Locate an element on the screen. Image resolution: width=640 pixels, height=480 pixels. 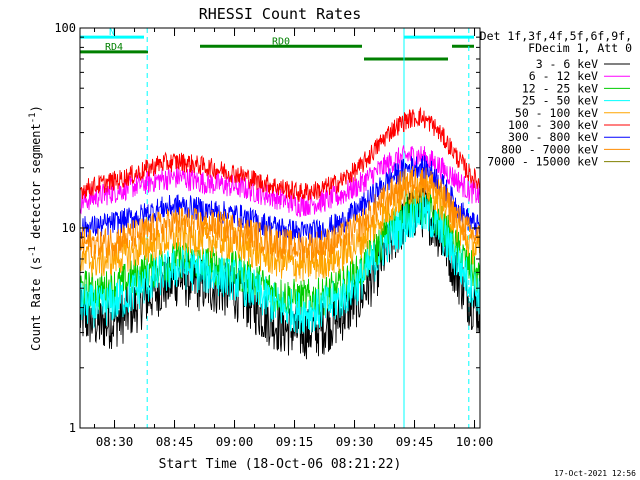
x-tick-label: 08:30 is located at coordinates (115, 441).